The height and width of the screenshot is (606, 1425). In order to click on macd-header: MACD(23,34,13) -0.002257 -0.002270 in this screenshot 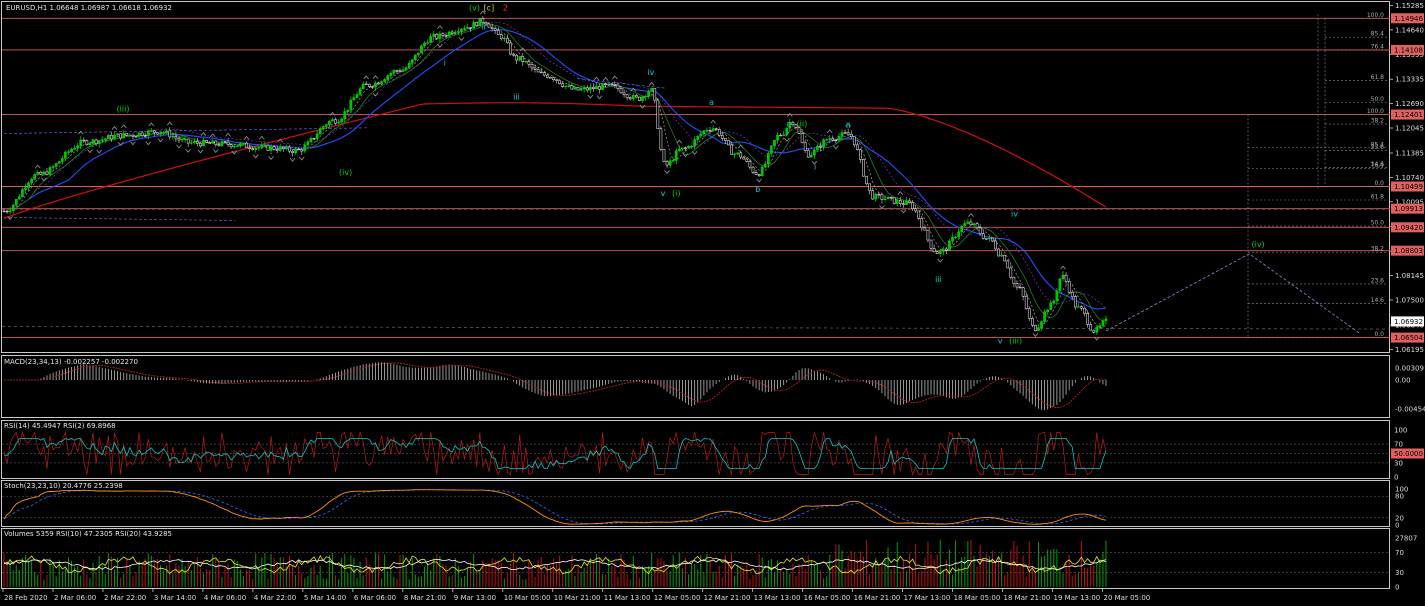, I will do `click(71, 362)`.